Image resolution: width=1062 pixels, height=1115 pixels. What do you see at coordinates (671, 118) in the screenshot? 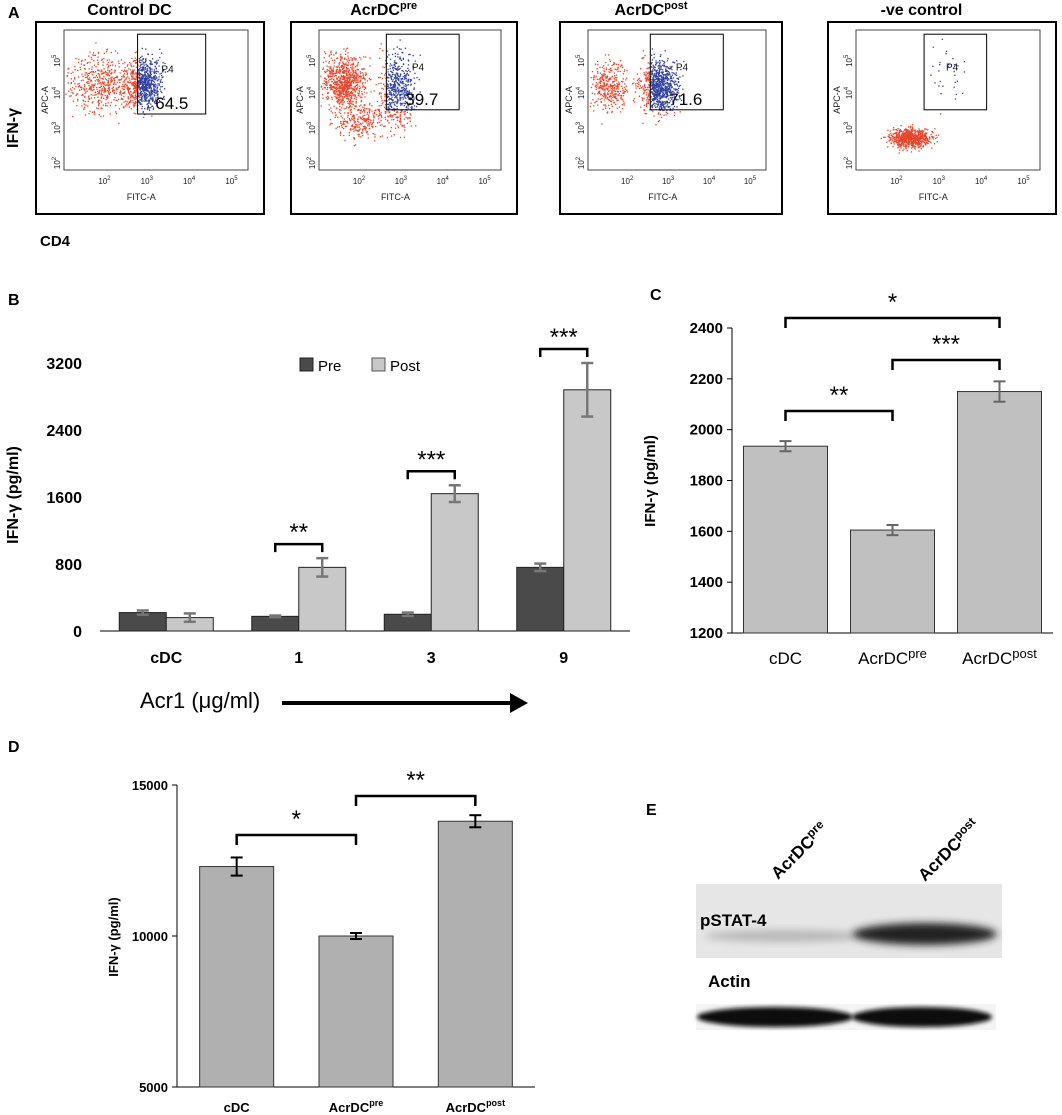
I see `flow-plot-frame` at bounding box center [671, 118].